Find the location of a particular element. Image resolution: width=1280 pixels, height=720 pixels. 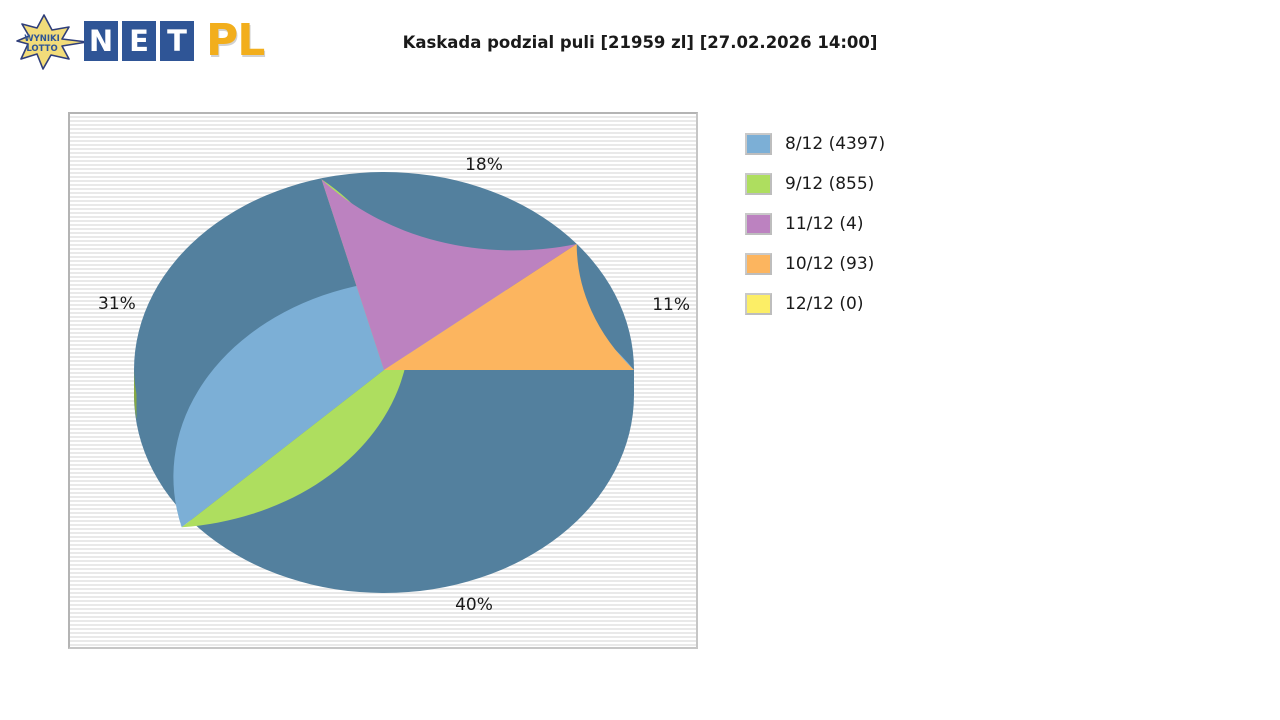

logo-letter-e: E is located at coordinates (139, 41).